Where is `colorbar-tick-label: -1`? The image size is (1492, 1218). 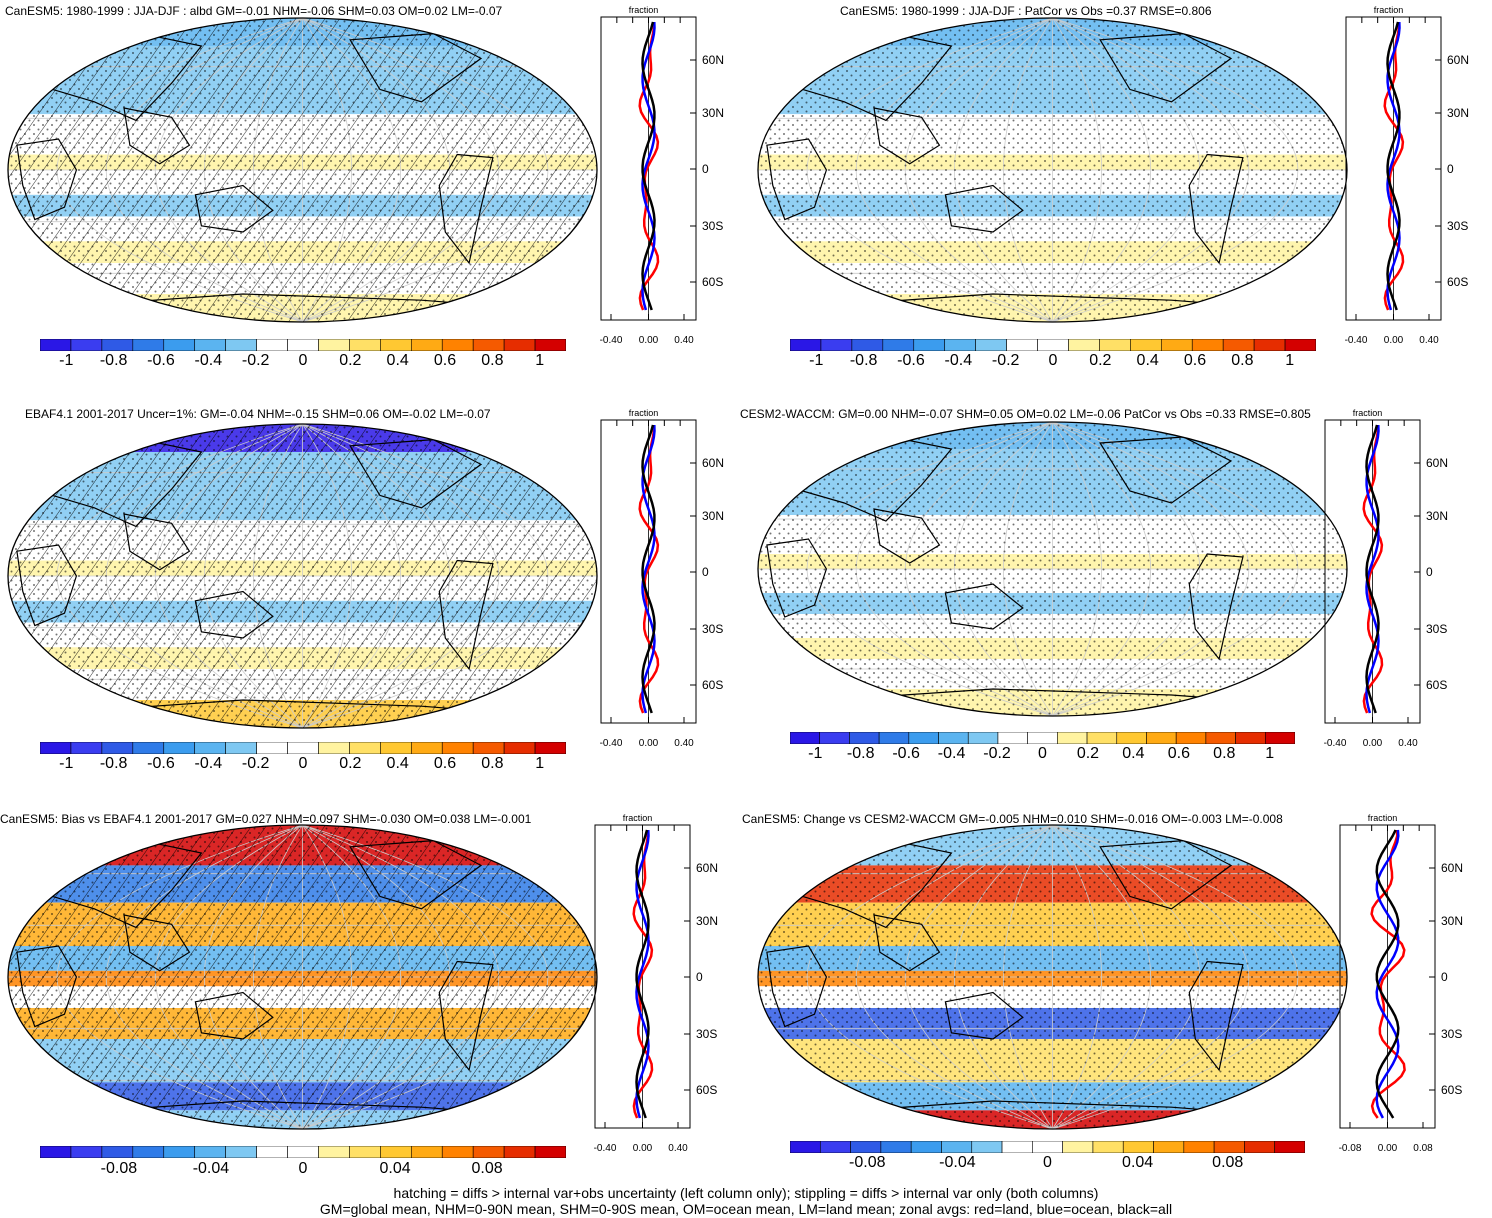
colorbar-tick-label: -1 is located at coordinates (816, 360).